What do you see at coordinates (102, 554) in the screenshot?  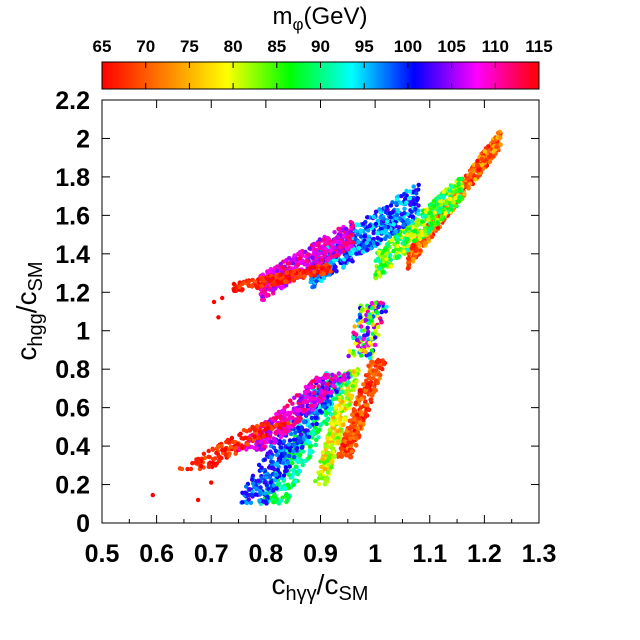 I see `x-tick-label: 0.5` at bounding box center [102, 554].